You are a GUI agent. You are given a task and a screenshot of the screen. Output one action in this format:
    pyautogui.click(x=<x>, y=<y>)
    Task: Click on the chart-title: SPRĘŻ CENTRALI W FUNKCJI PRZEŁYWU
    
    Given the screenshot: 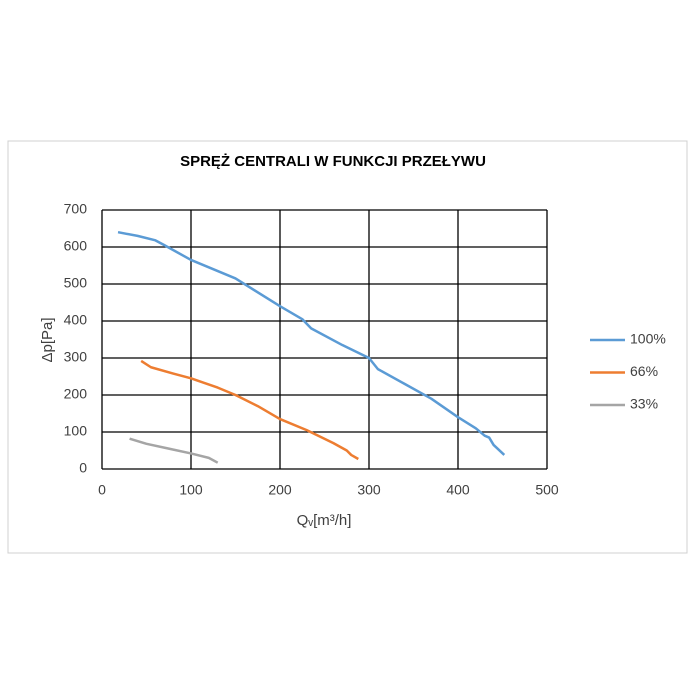 What is the action you would take?
    pyautogui.click(x=333, y=161)
    